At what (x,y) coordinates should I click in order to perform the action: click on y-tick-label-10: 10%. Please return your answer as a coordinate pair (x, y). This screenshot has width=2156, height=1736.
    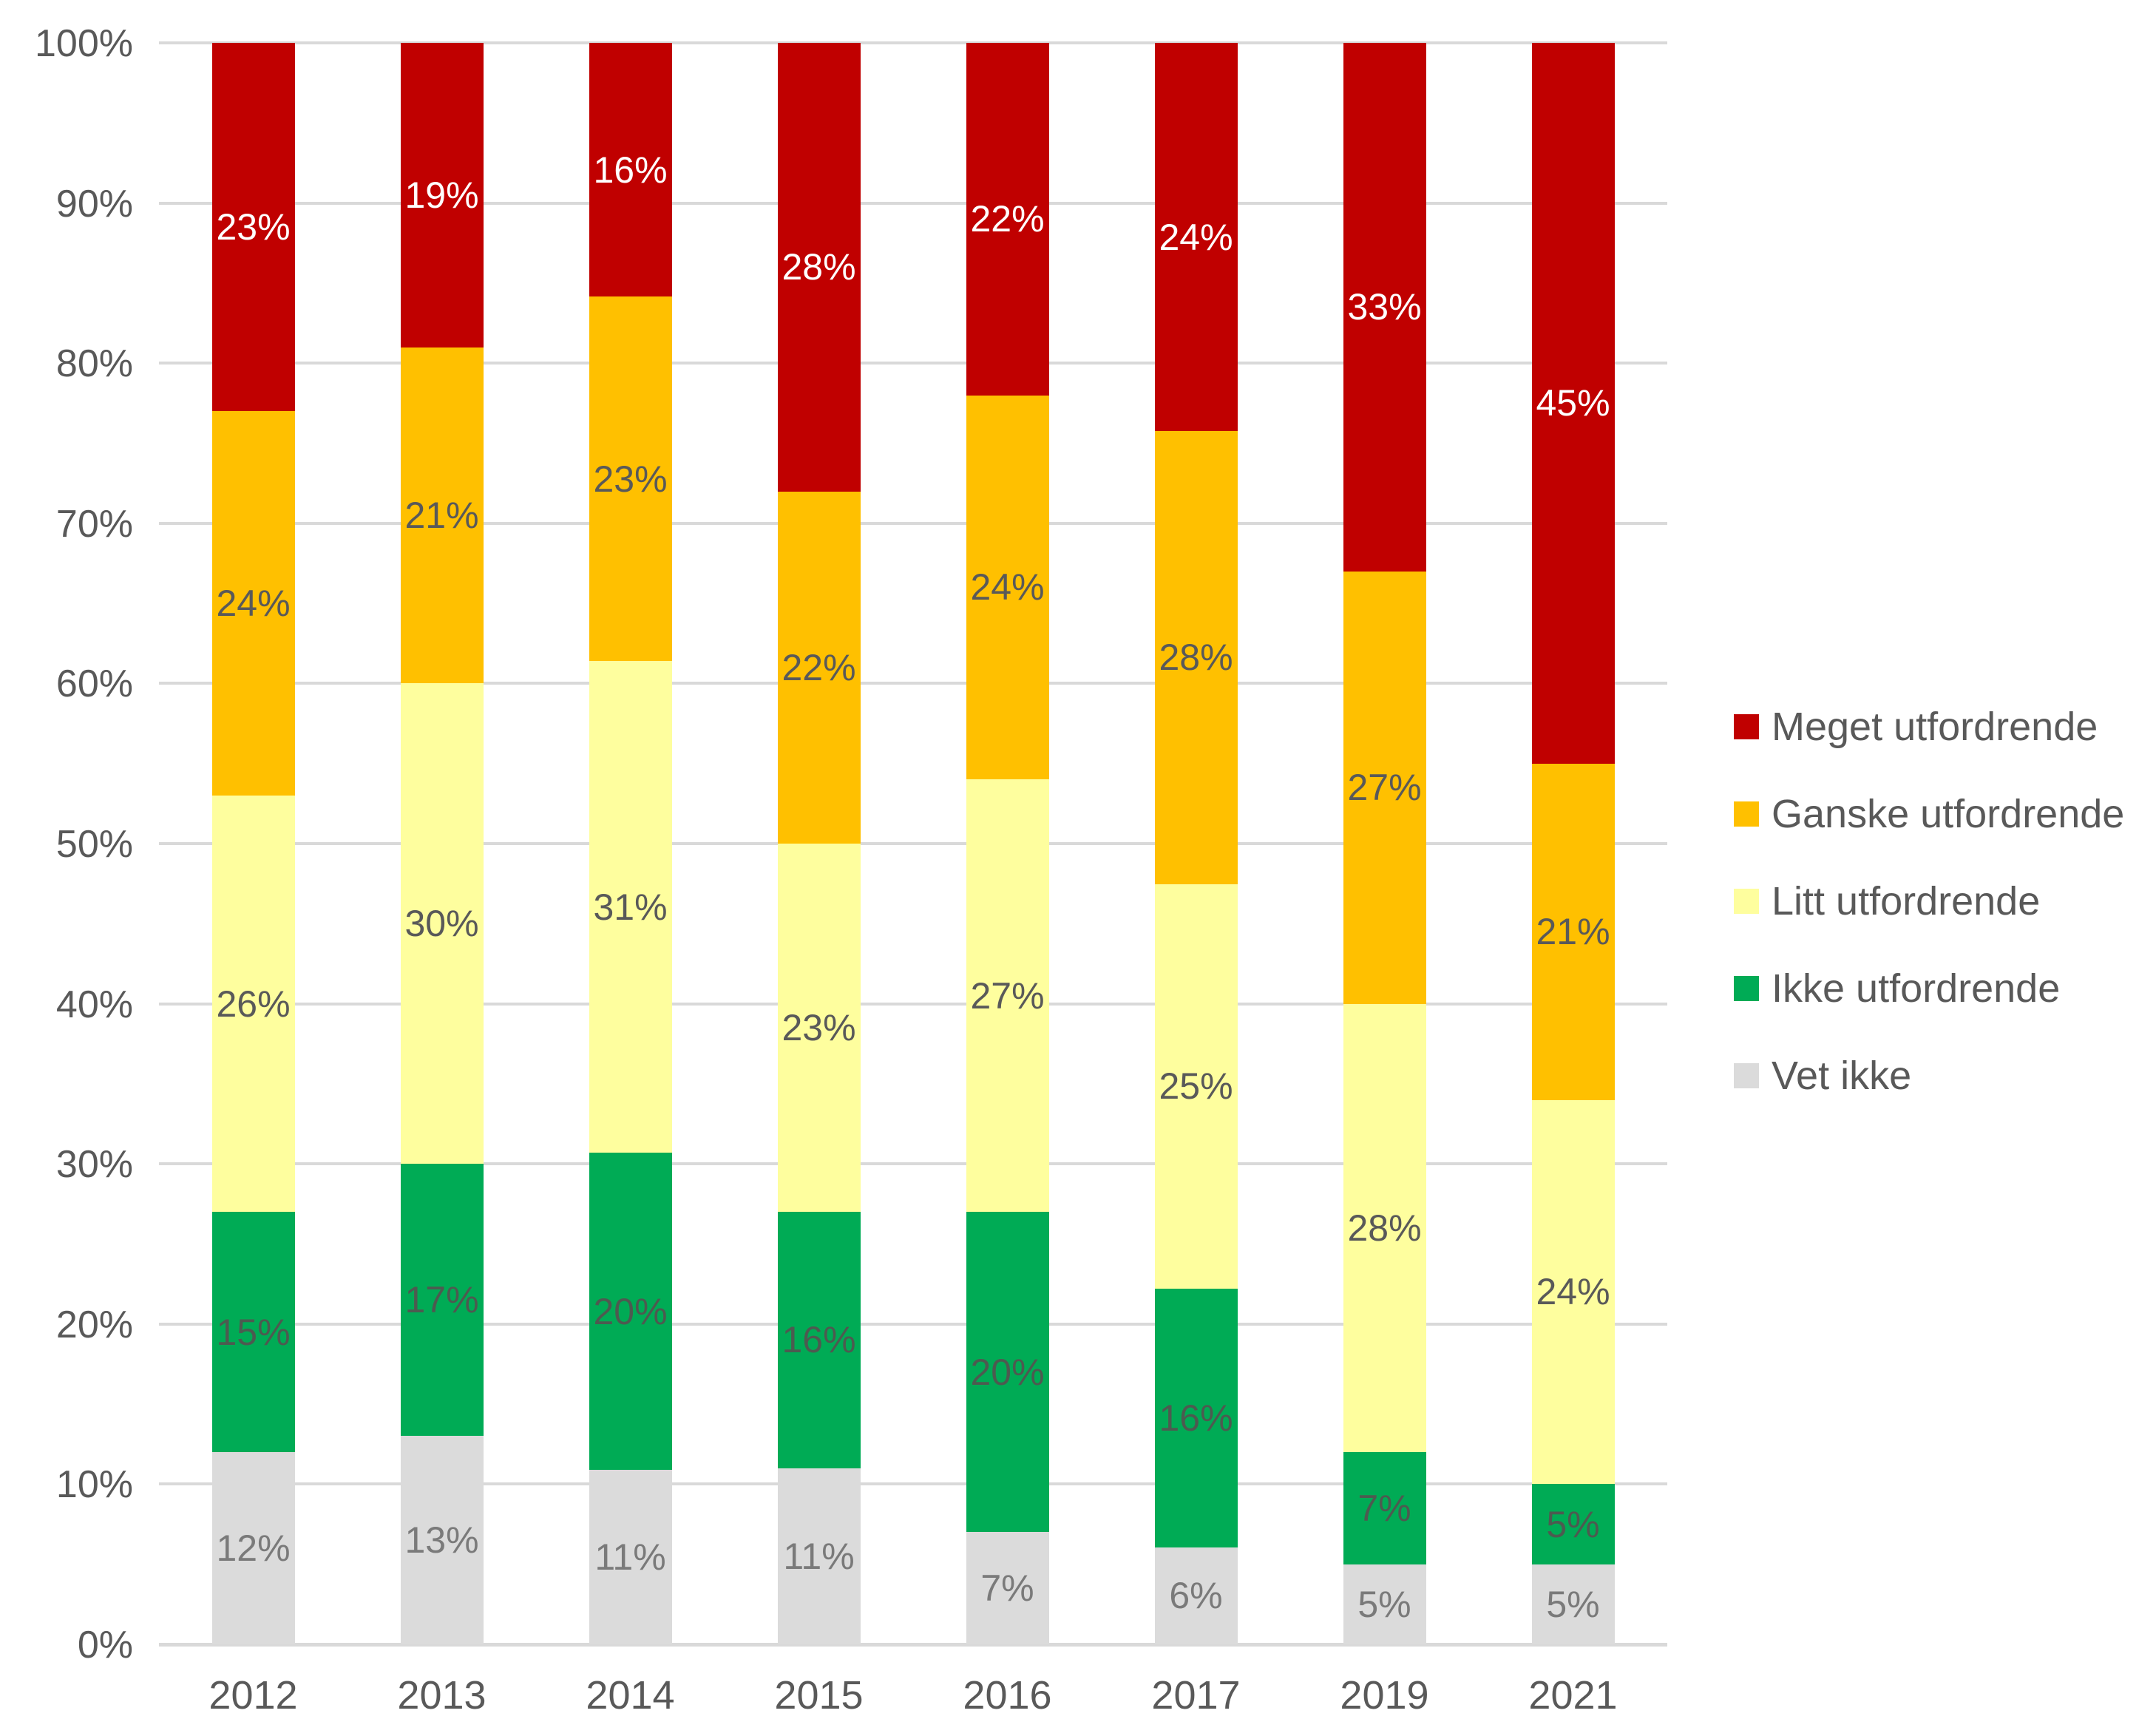
    Looking at the image, I should click on (94, 1485).